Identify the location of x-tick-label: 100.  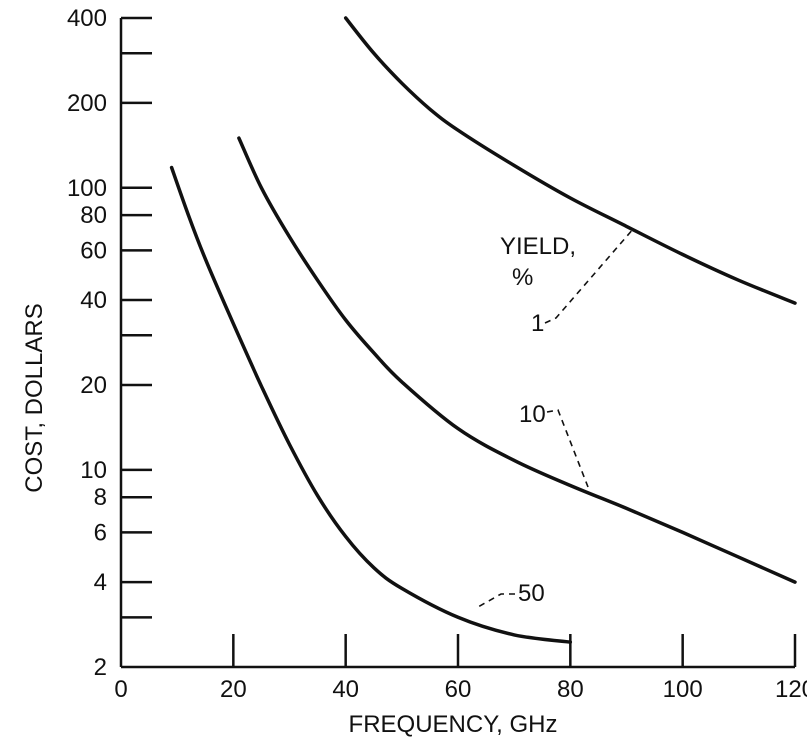
(683, 689).